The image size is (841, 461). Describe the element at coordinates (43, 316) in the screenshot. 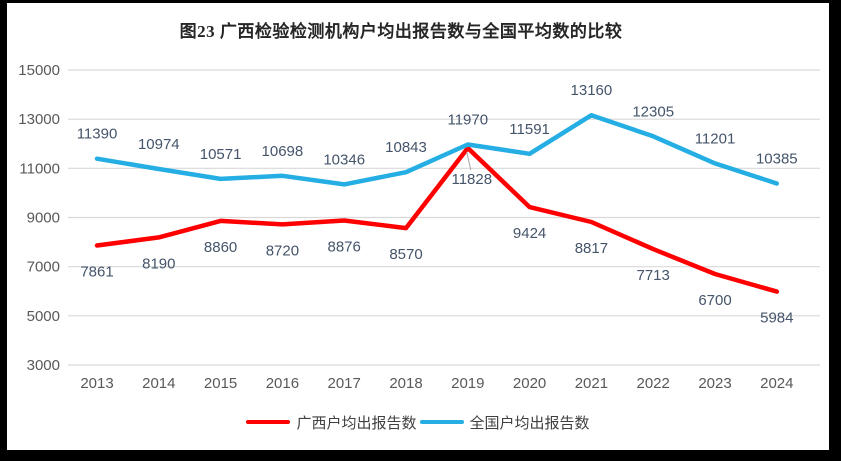

I see `y-axis-tick-label: 5000` at that location.